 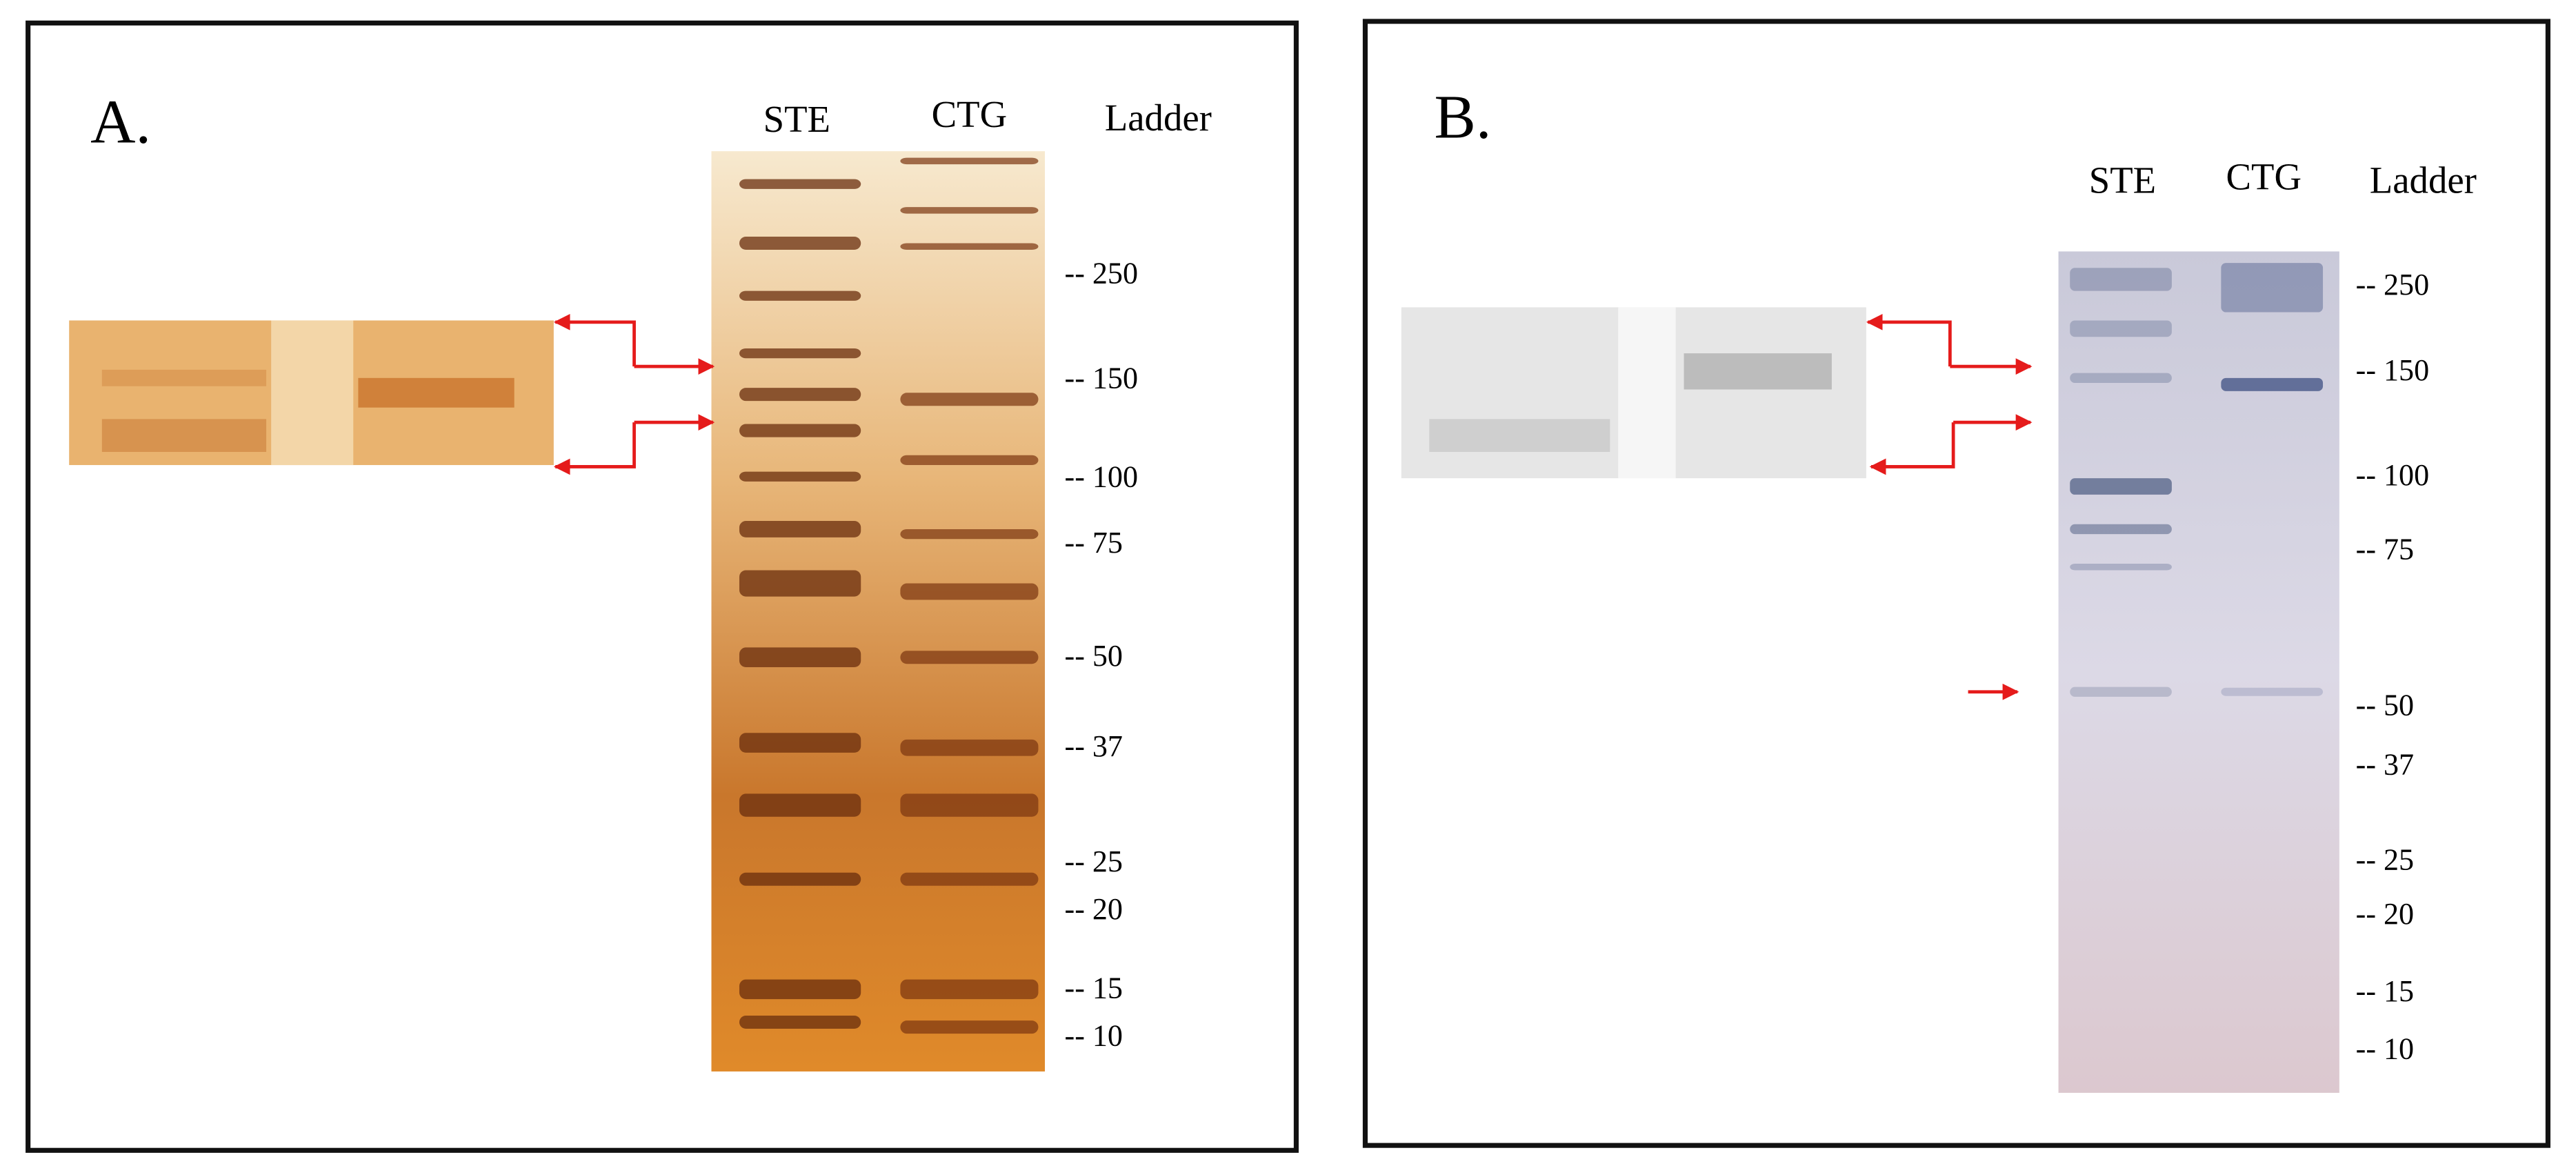 What do you see at coordinates (1462, 116) in the screenshot?
I see `panel-label: B.` at bounding box center [1462, 116].